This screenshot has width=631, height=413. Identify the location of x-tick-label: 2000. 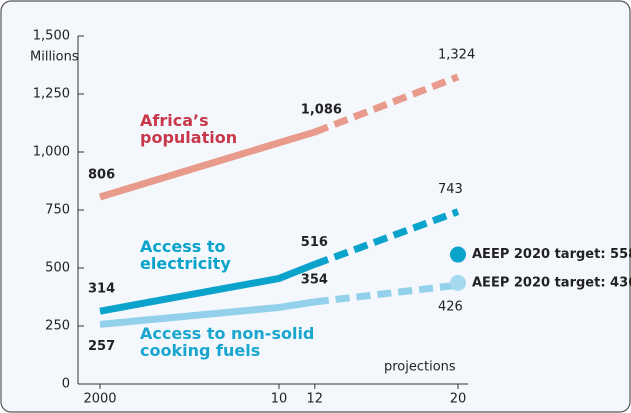
(99, 399).